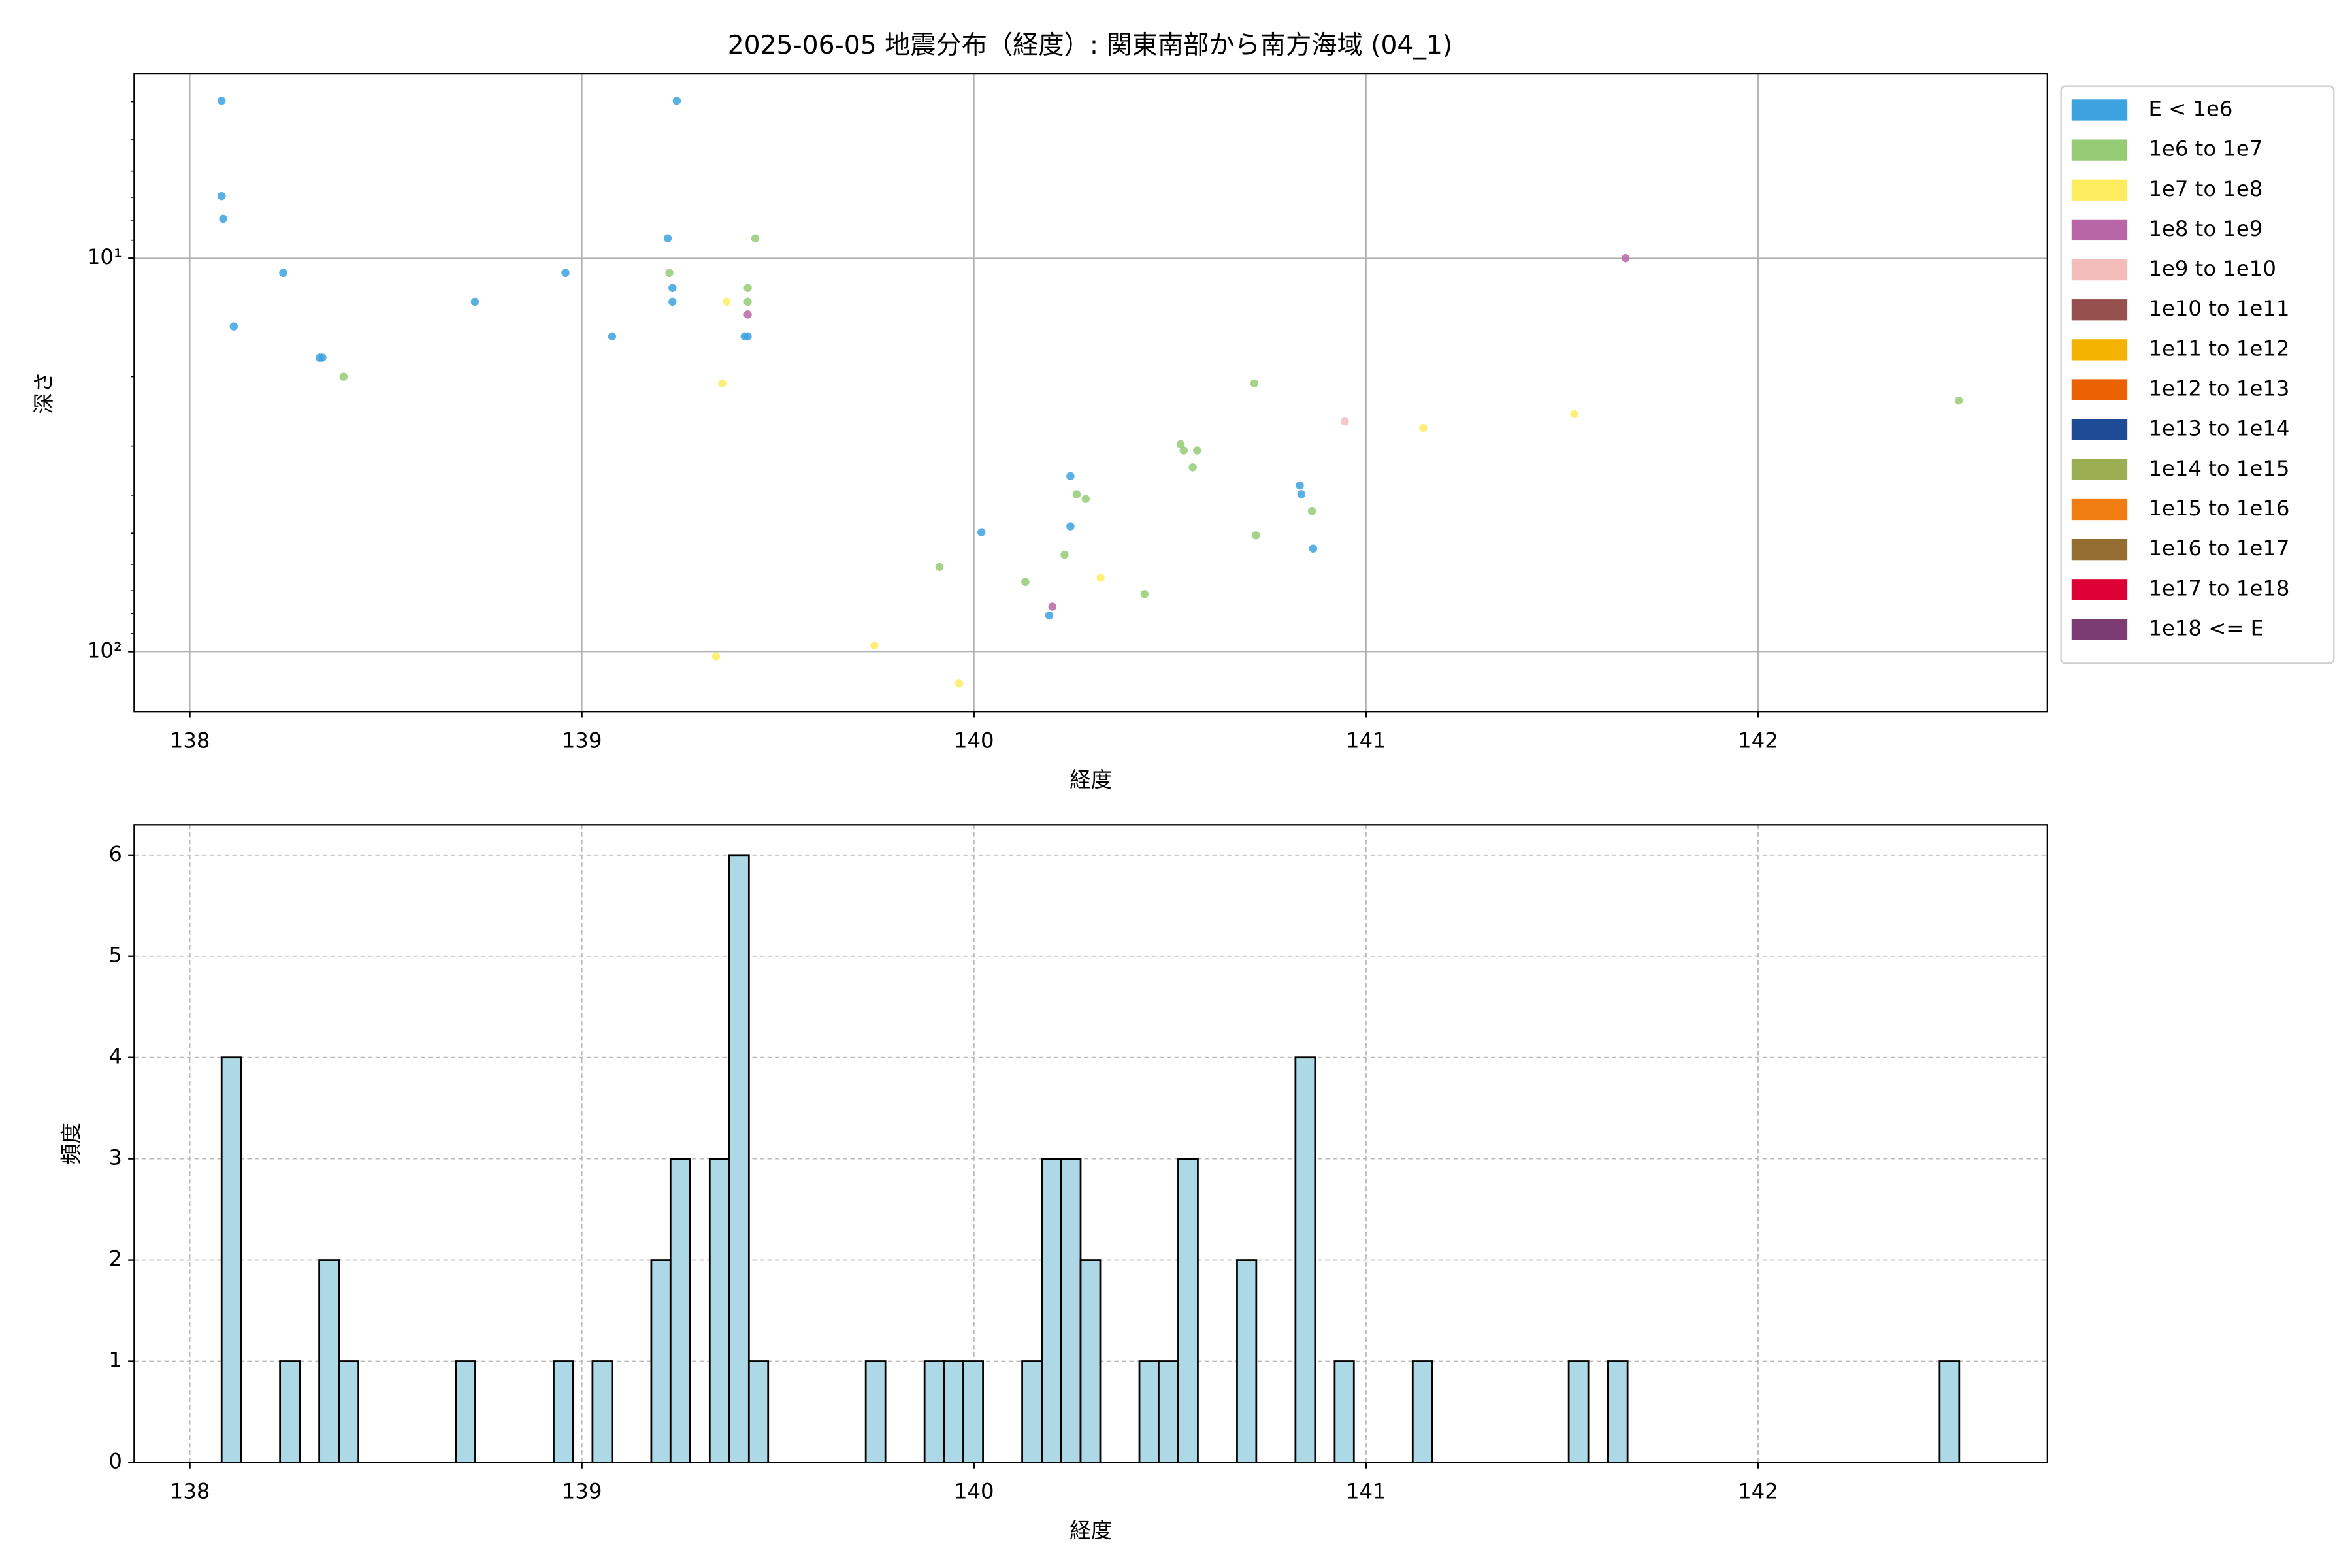  Describe the element at coordinates (2218, 428) in the screenshot. I see `legend-label: 1e13 to 1e14` at that location.